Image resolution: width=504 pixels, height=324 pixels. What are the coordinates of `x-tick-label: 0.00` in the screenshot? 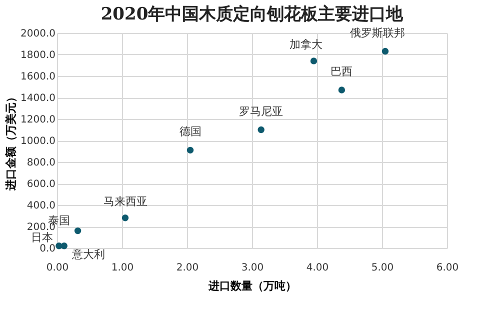 It's located at (57, 268).